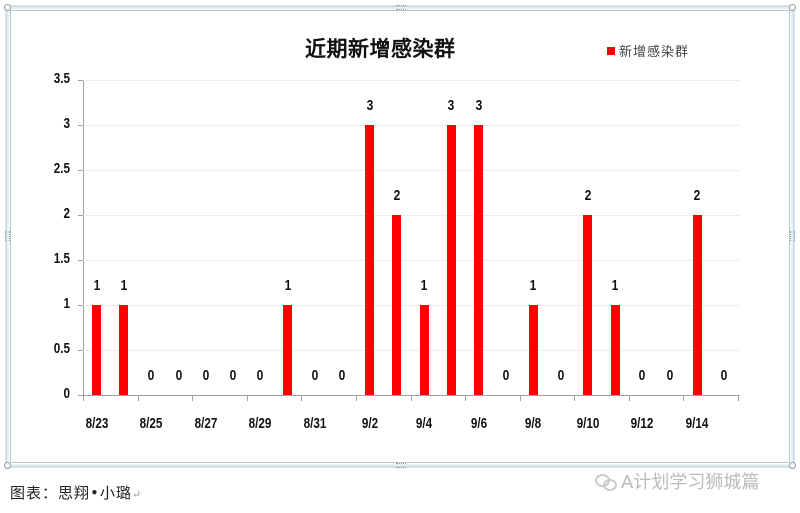 This screenshot has height=513, width=800. I want to click on resize-handle-right, so click(792, 236).